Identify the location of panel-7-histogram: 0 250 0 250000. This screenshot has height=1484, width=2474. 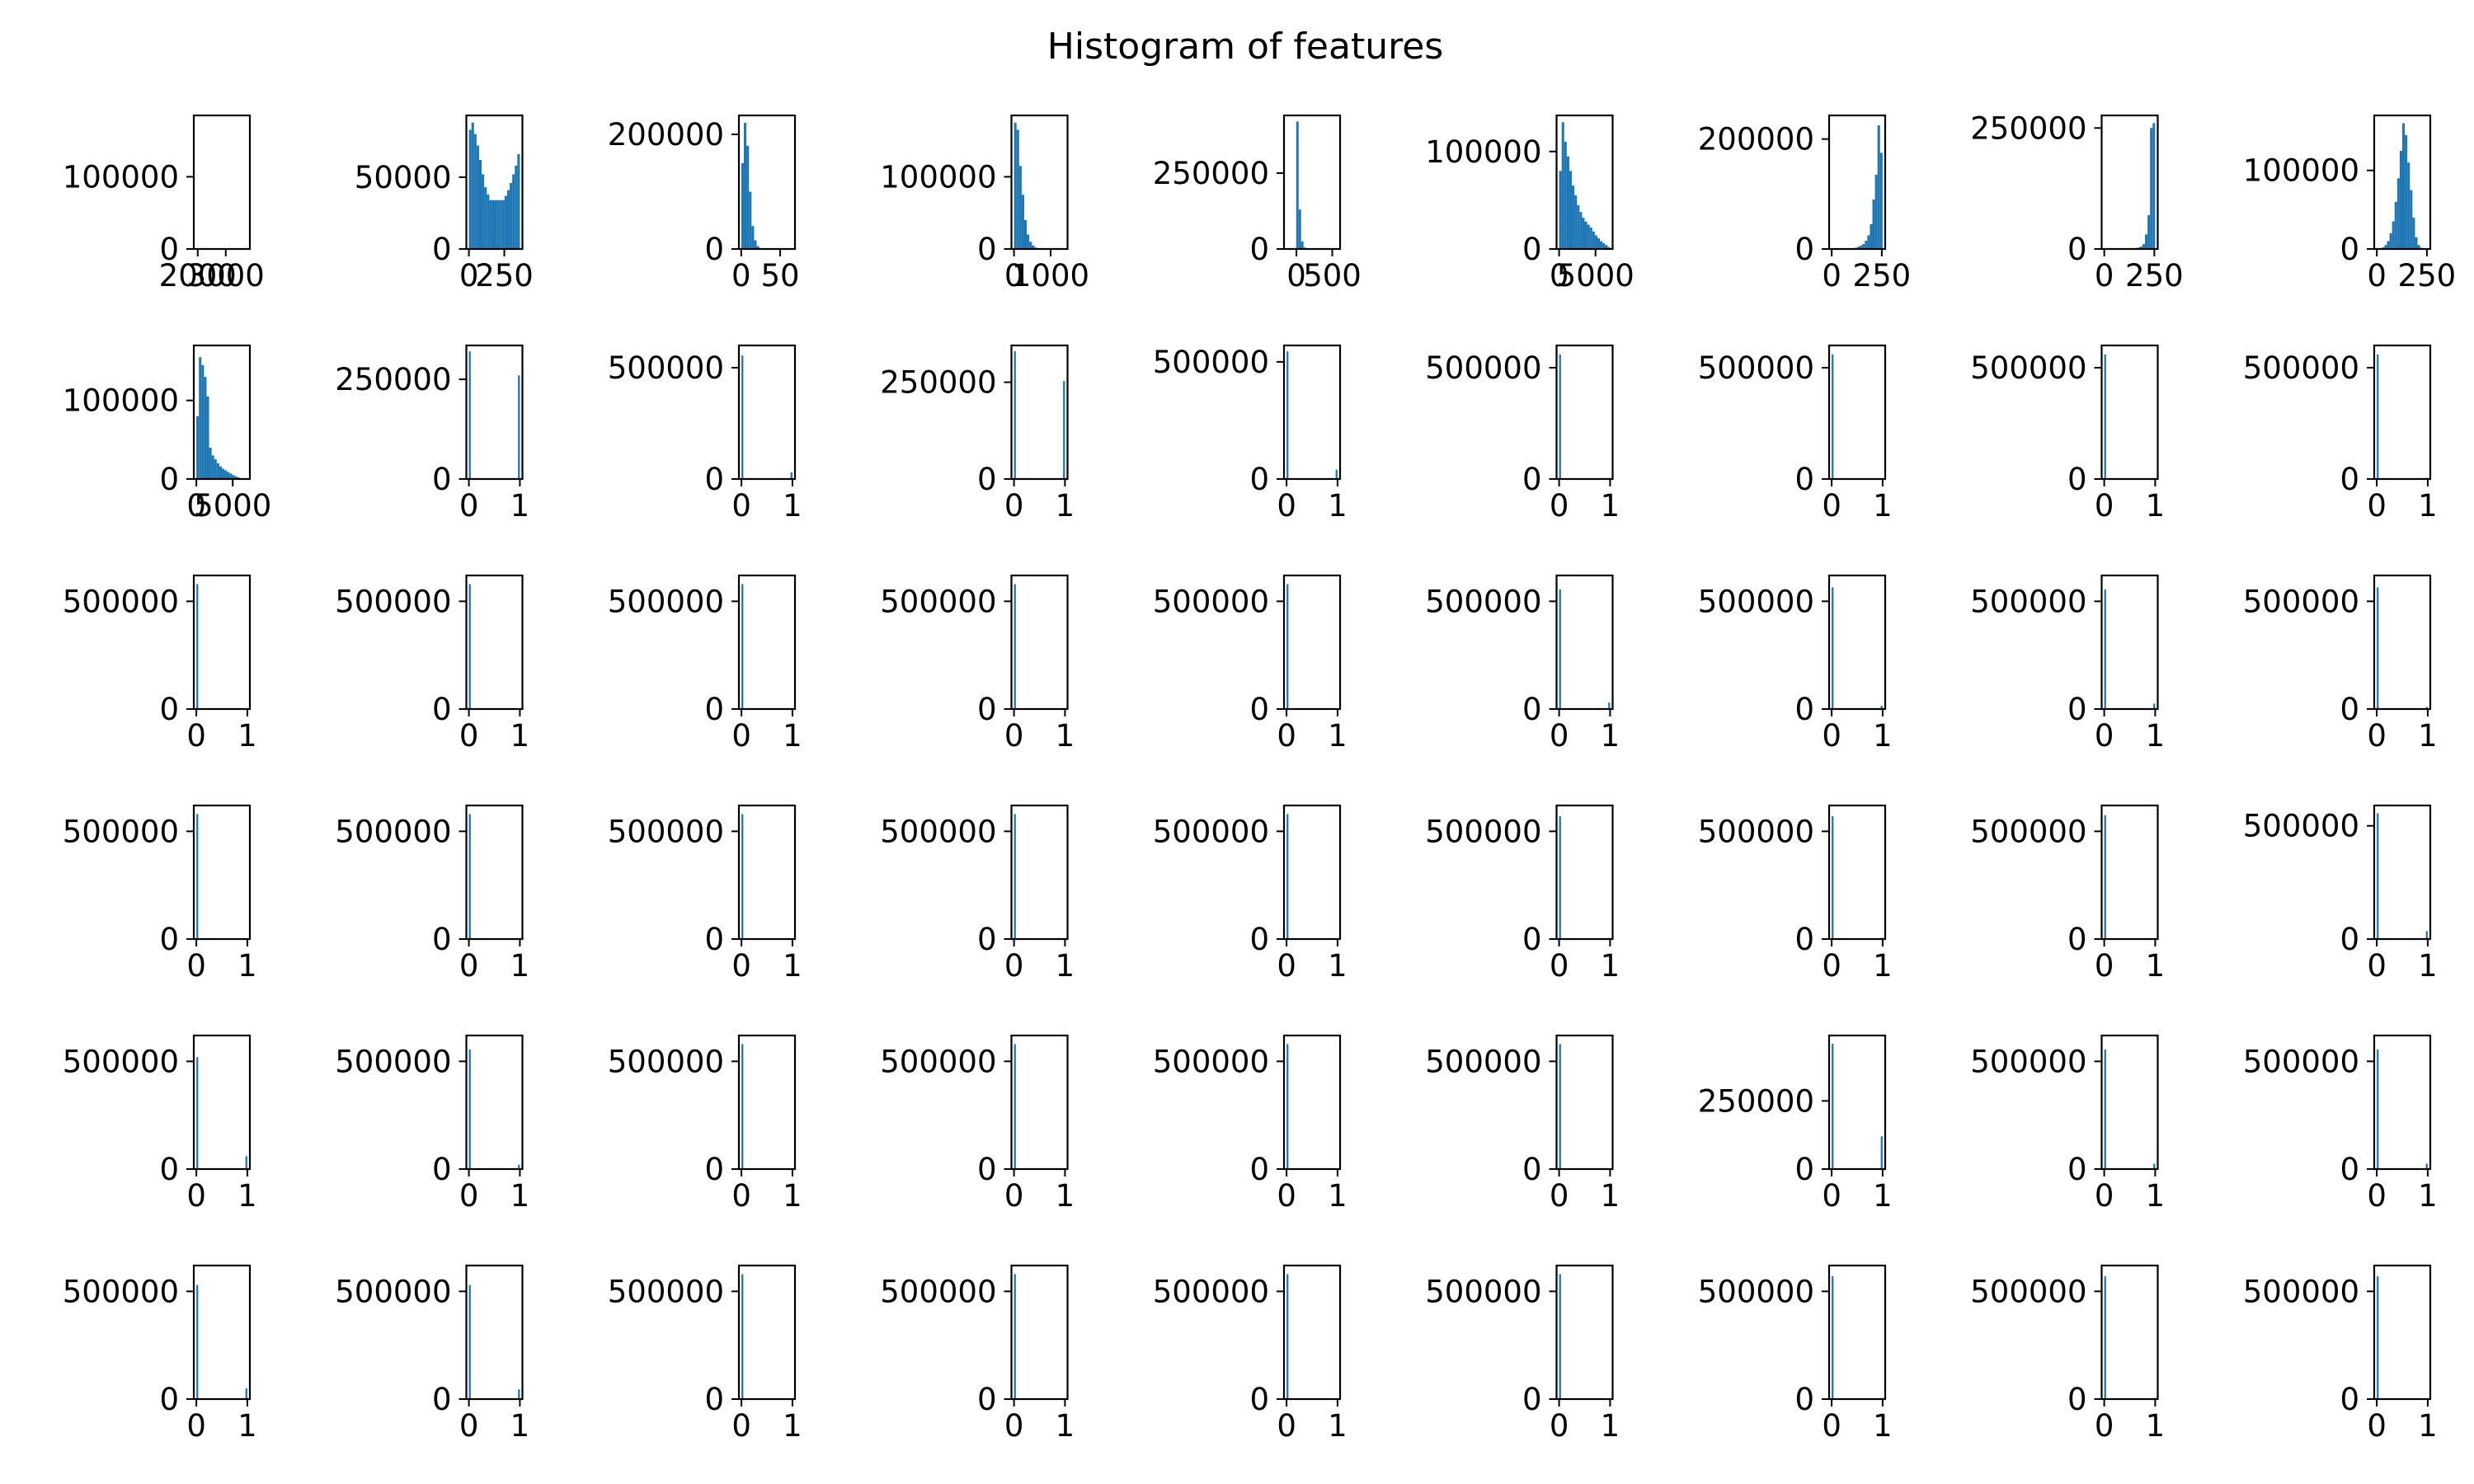
(2076, 202).